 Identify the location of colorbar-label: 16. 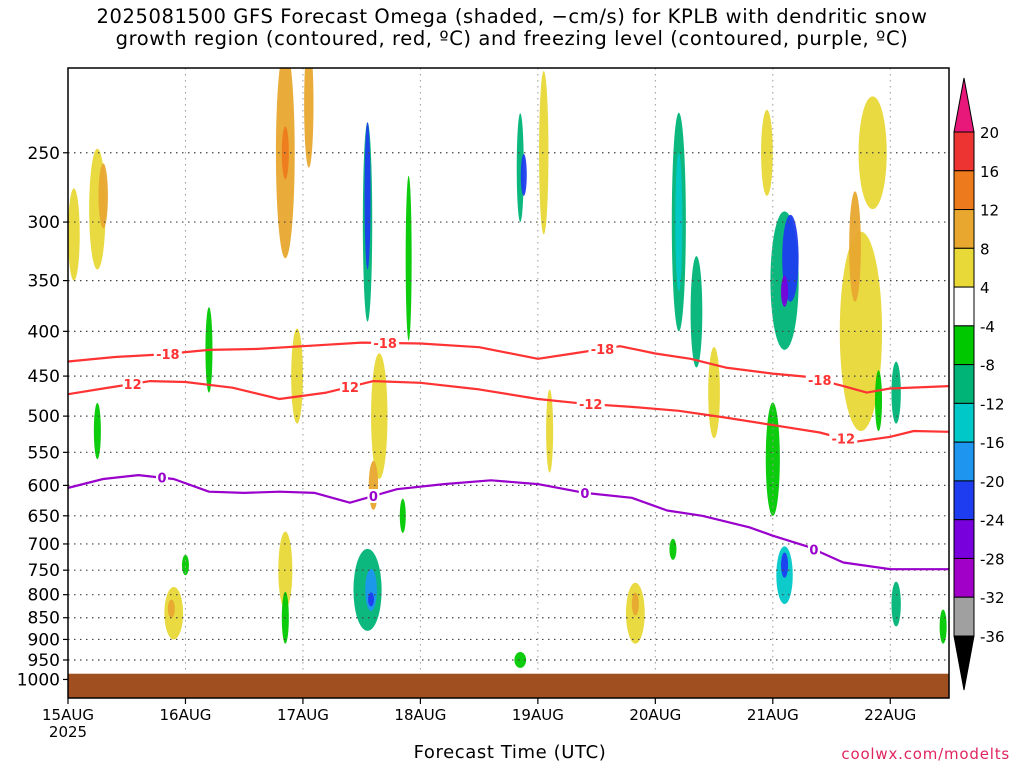
(989, 172).